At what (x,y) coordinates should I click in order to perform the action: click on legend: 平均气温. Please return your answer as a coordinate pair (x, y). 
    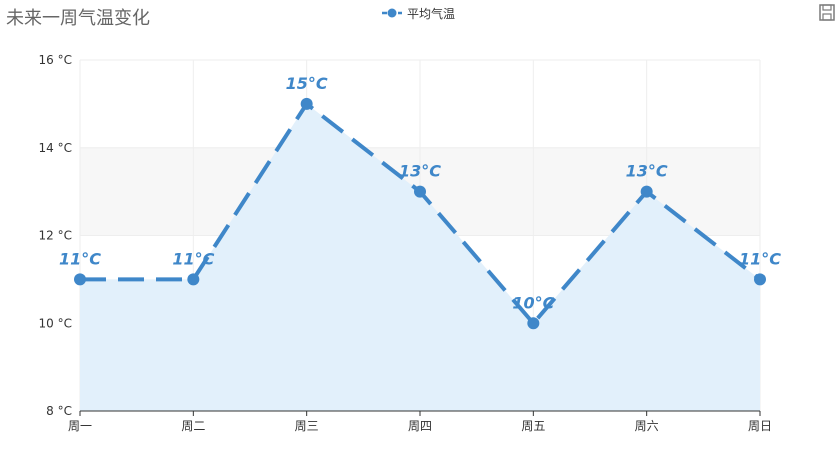
    Looking at the image, I should click on (418, 13).